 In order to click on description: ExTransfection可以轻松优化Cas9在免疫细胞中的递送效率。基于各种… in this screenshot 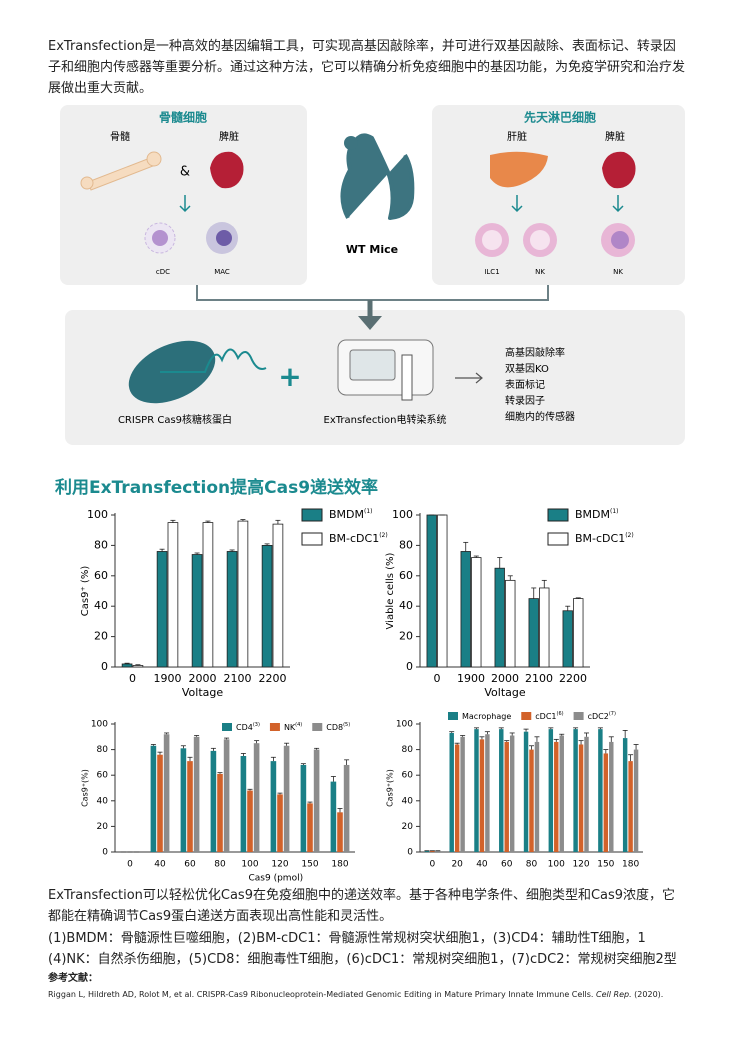, I will do `click(362, 906)`.